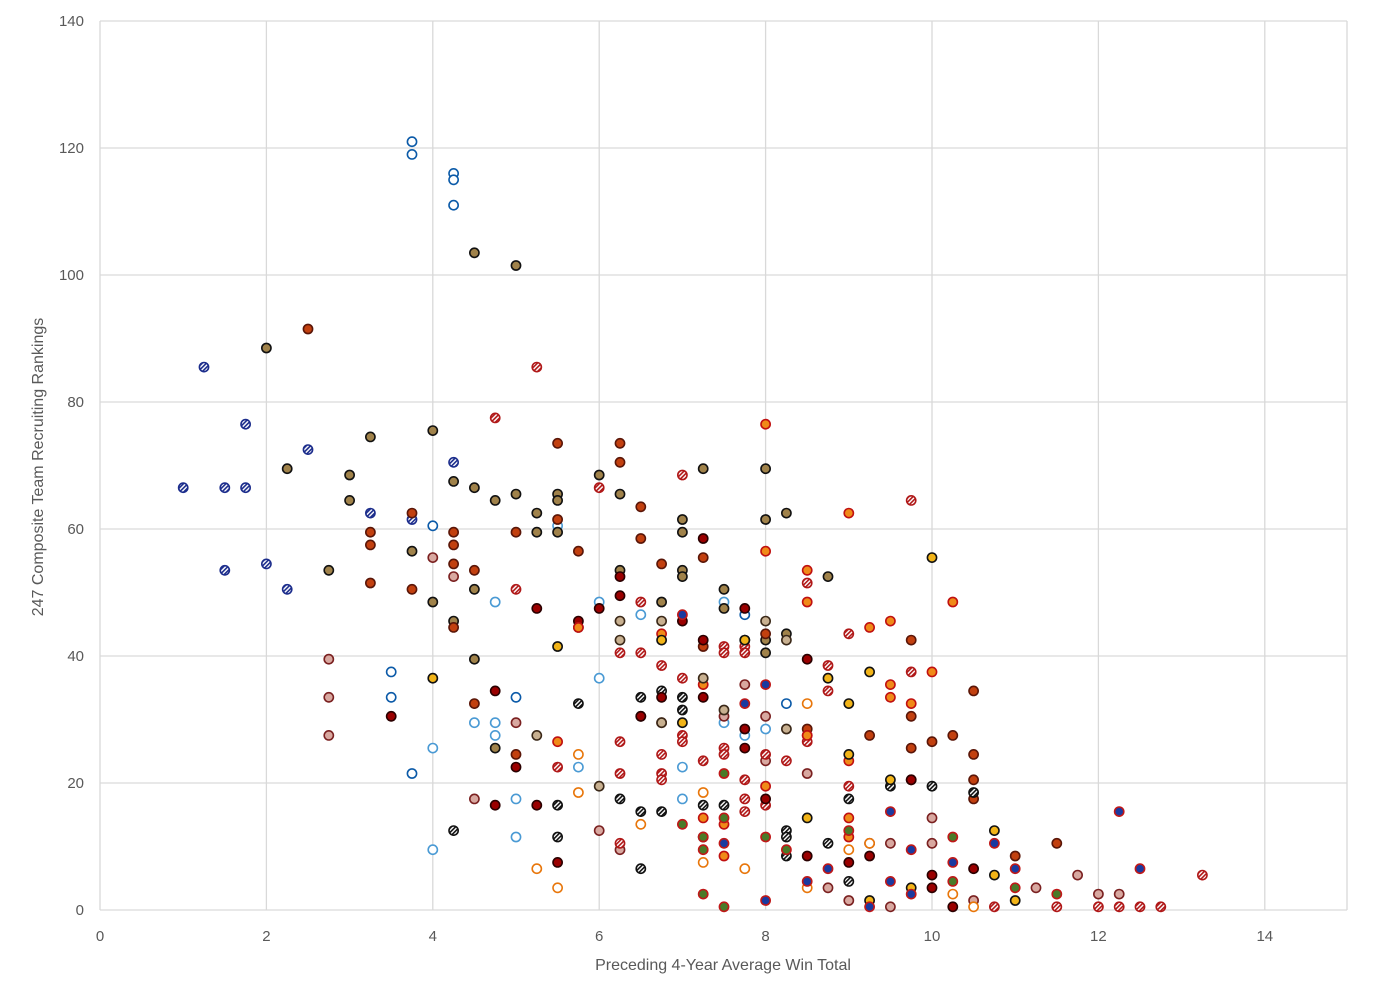 The width and height of the screenshot is (1378, 1000). I want to click on series-navy-red, so click(911, 761).